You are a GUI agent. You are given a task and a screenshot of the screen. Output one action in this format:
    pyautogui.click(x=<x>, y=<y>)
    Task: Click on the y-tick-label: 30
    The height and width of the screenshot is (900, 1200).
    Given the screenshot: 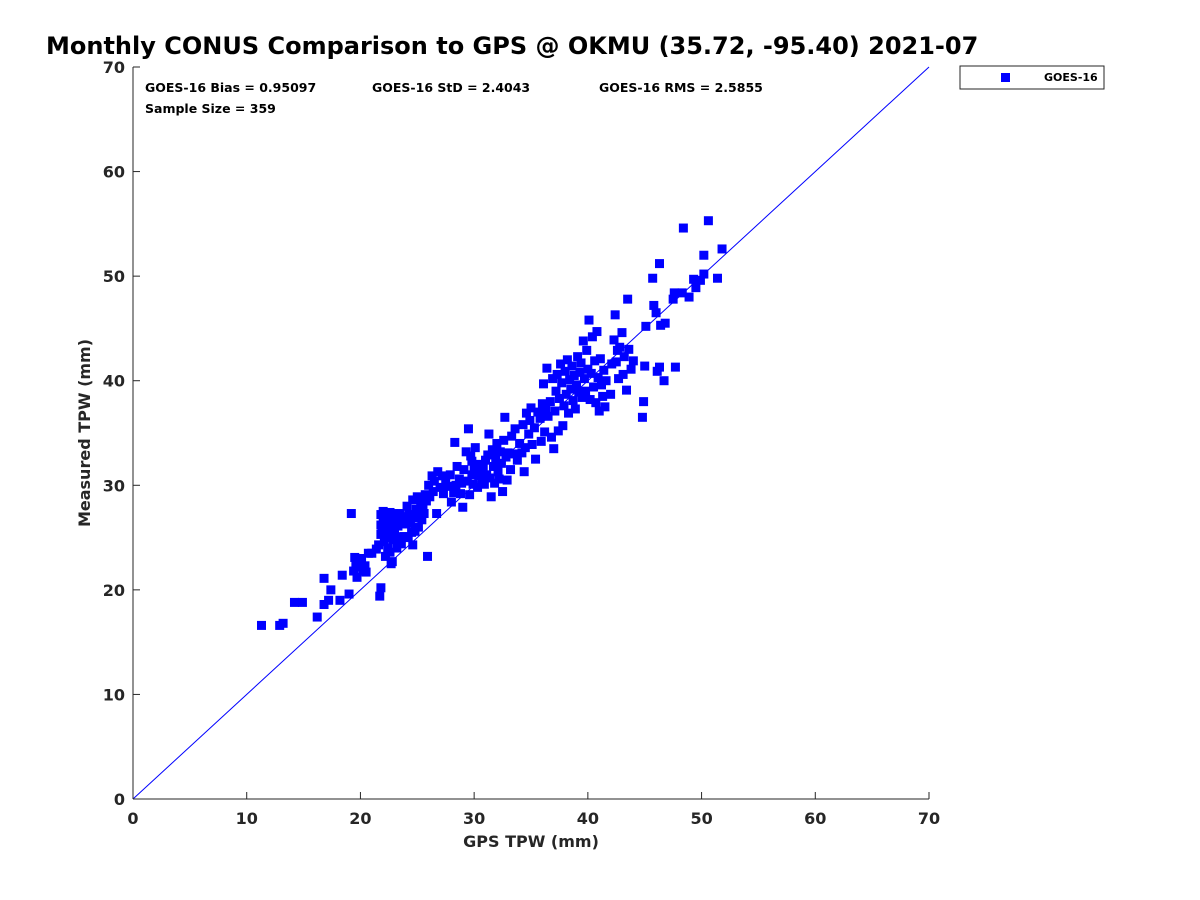 What is the action you would take?
    pyautogui.click(x=114, y=485)
    